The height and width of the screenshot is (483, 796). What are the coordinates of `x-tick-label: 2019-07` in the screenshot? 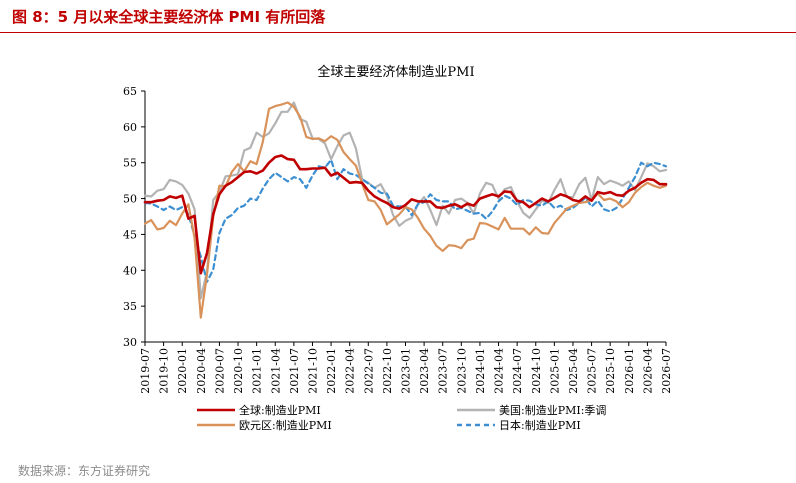 It's located at (145, 371).